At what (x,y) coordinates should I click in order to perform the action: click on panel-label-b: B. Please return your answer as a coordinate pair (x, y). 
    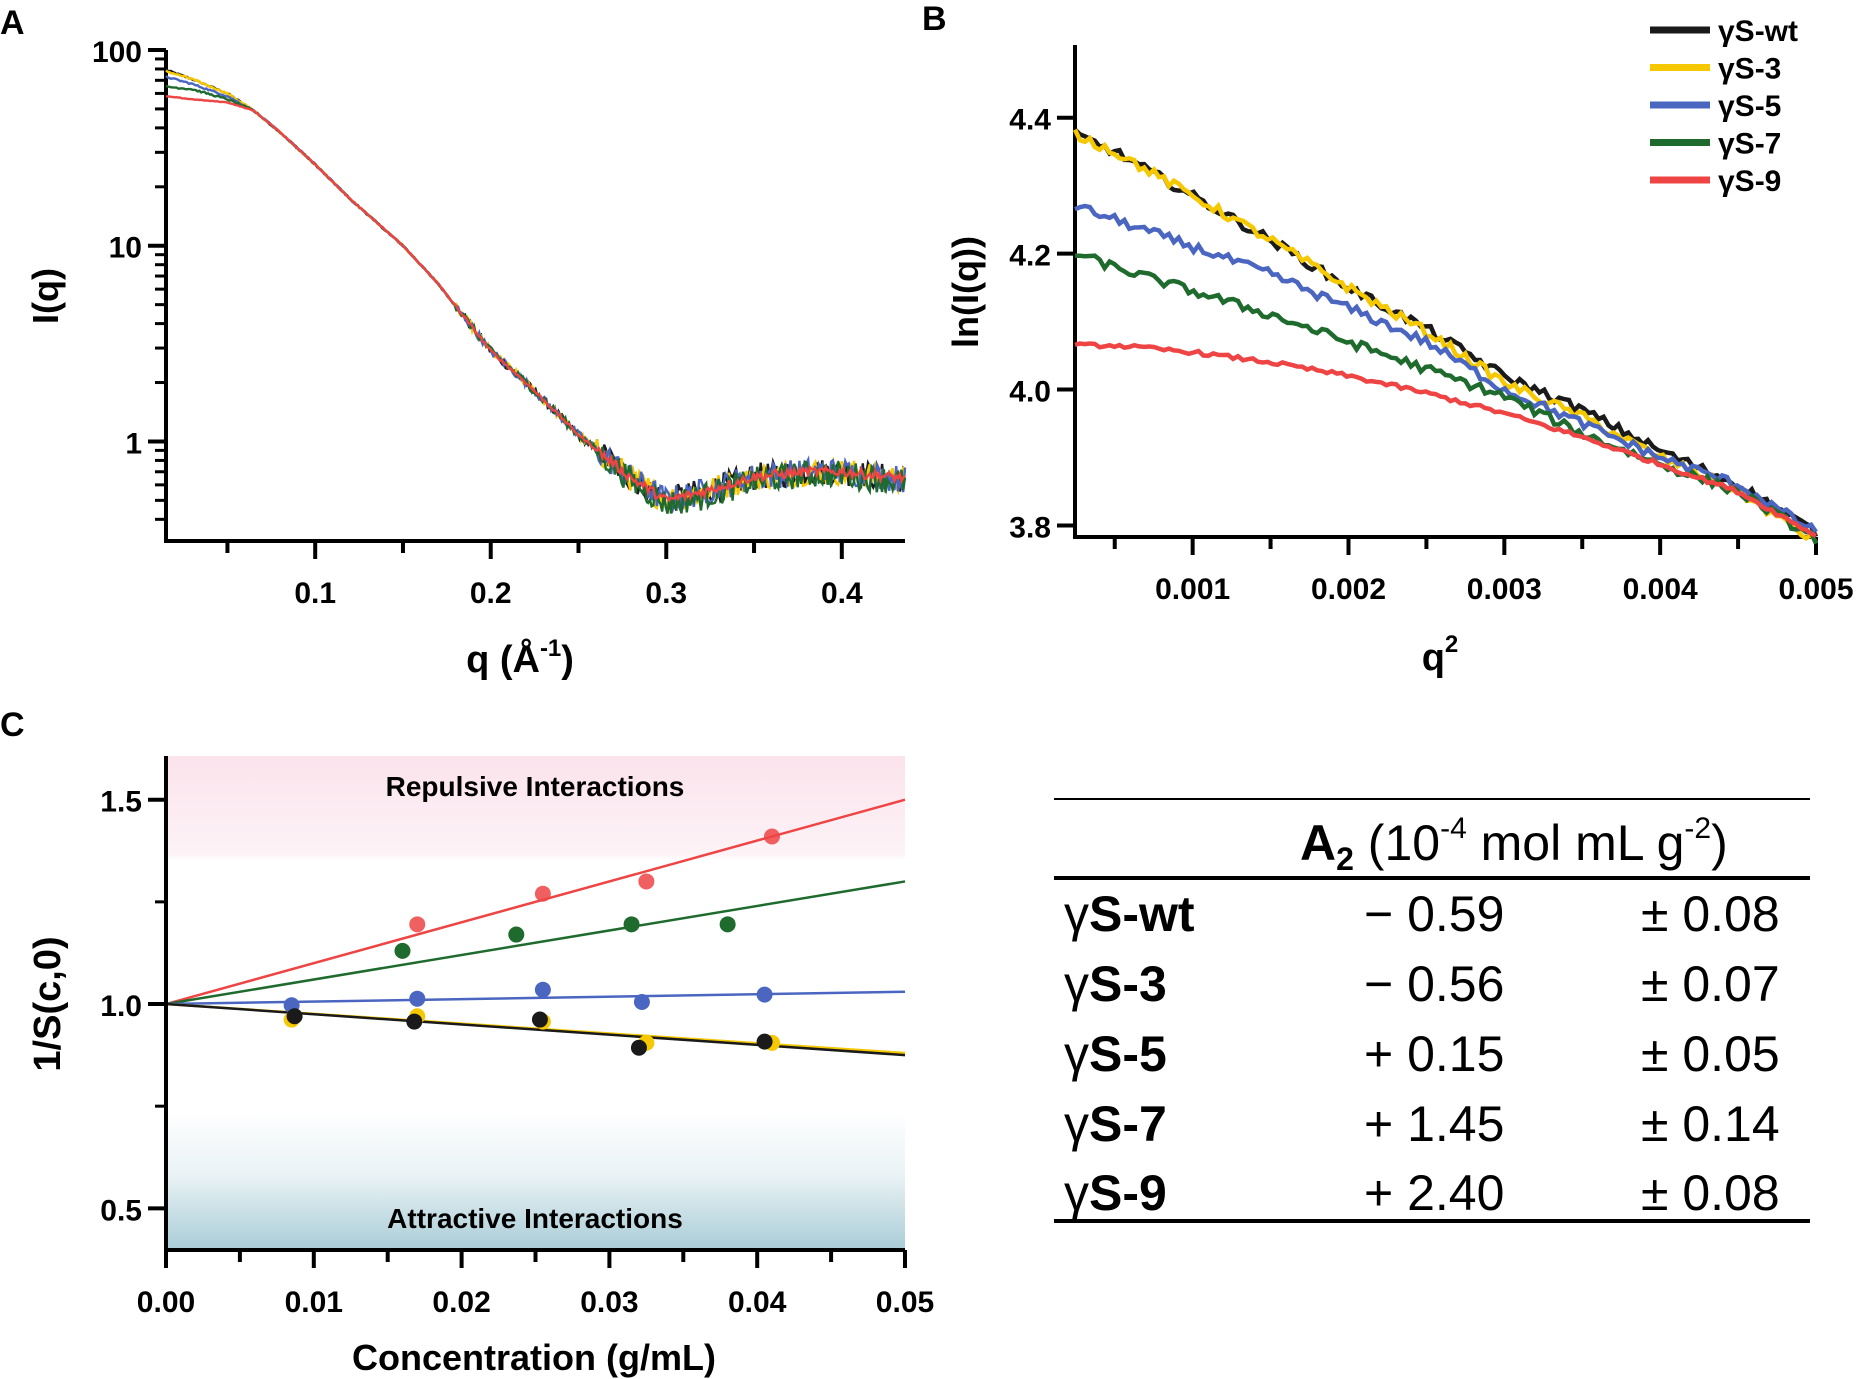
    Looking at the image, I should click on (934, 19).